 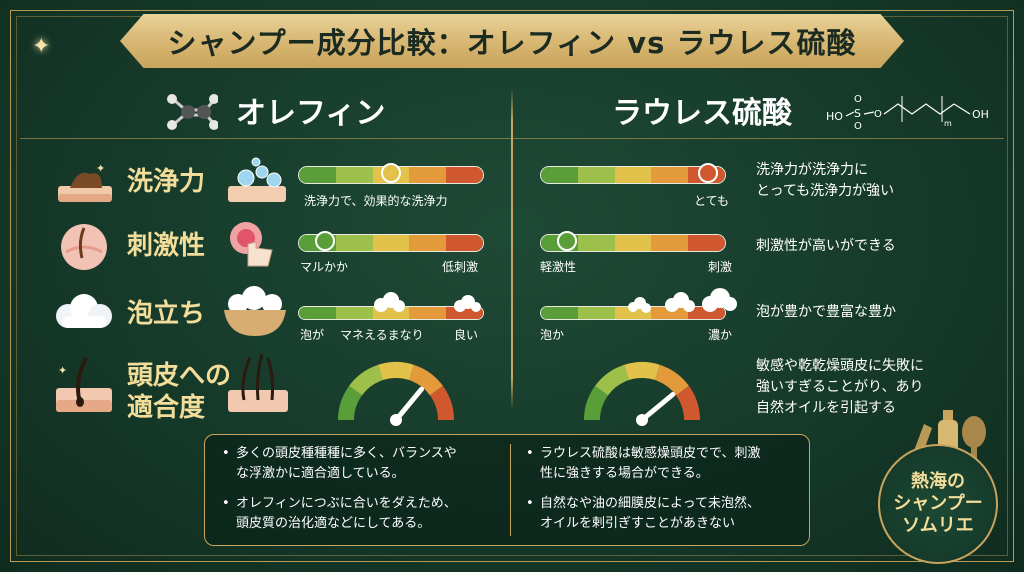 What do you see at coordinates (85, 182) in the screenshot?
I see `dirt-skin-icon: ✦` at bounding box center [85, 182].